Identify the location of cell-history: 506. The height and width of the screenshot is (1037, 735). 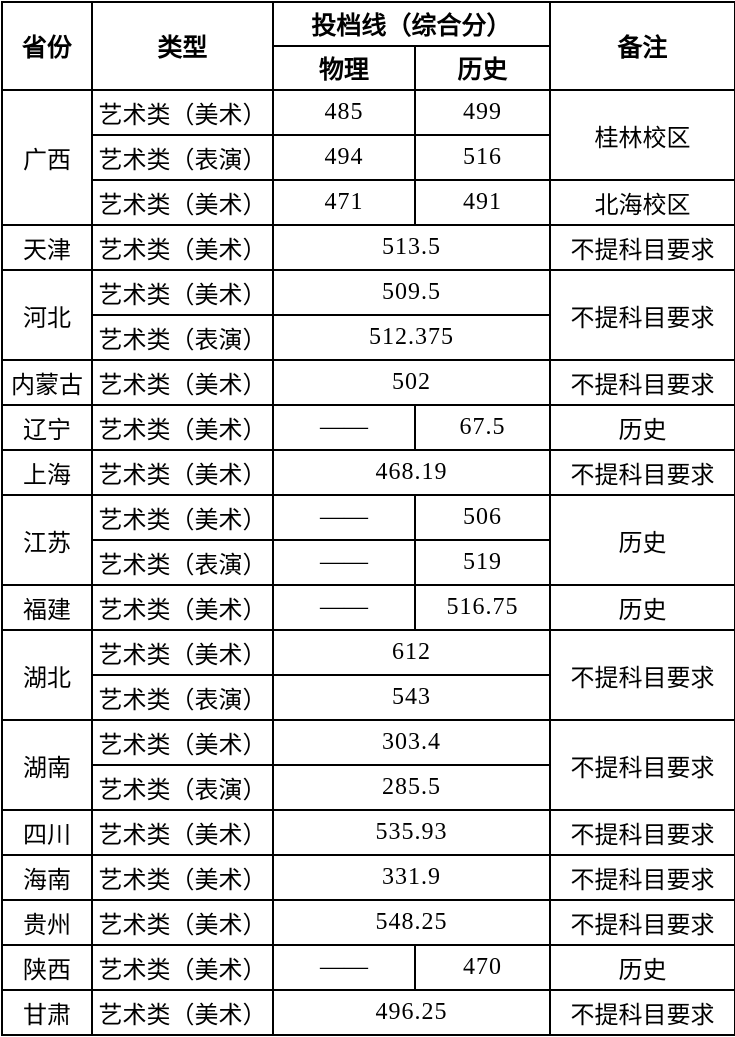
(482, 517).